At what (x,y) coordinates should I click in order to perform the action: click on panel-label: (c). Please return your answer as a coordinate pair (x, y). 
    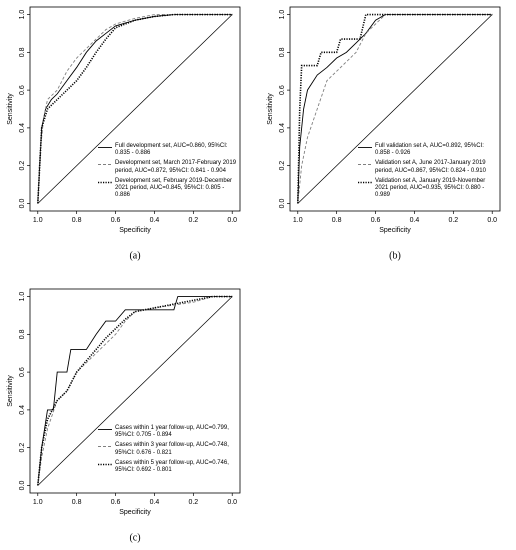
    Looking at the image, I should click on (134, 537).